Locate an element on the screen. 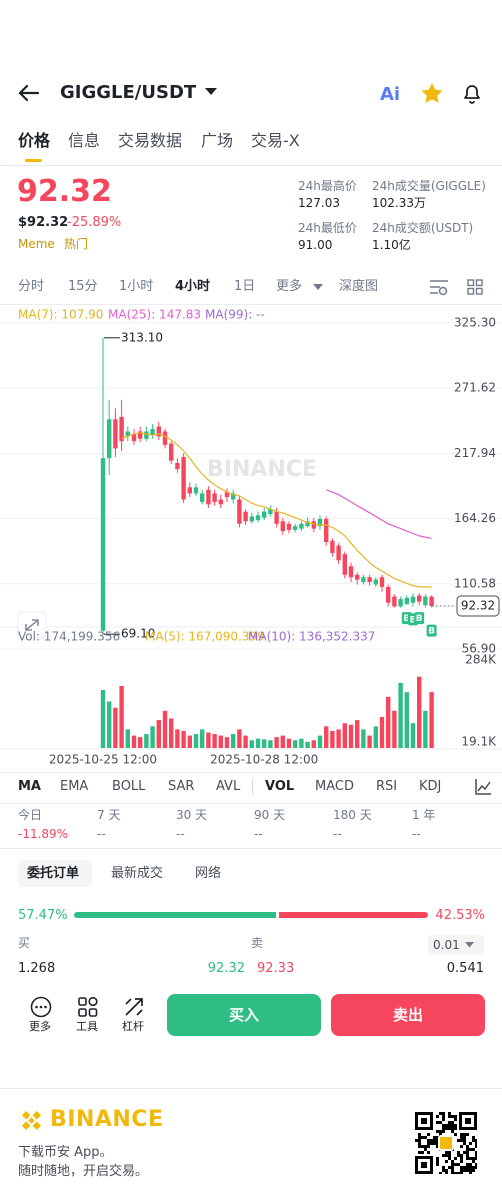 The height and width of the screenshot is (1200, 502). brand-name: BINANCE is located at coordinates (107, 1119).